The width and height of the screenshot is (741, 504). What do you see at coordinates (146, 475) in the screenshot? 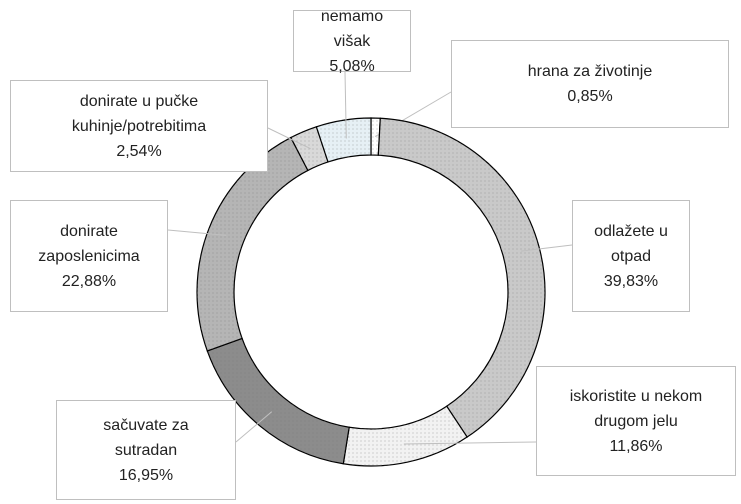
I see `value-label: 16,95%` at bounding box center [146, 475].